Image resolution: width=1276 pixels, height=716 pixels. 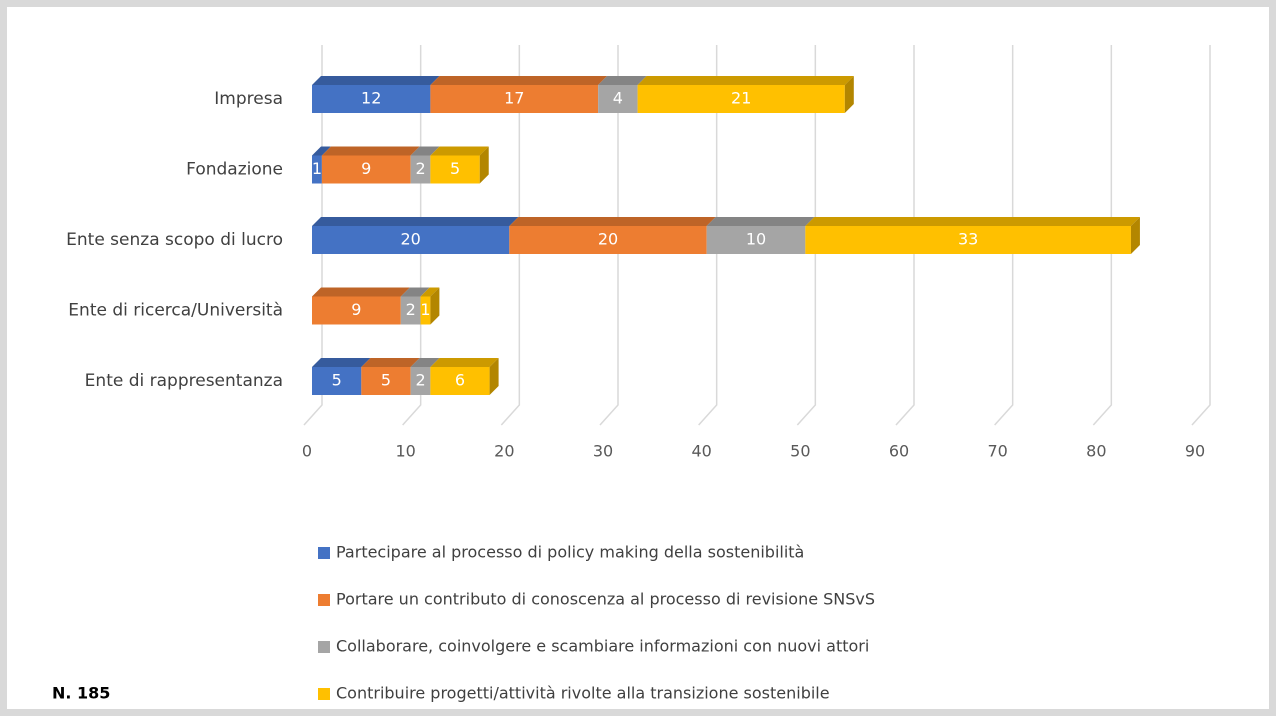 I want to click on data-label: 33, so click(x=968, y=239).